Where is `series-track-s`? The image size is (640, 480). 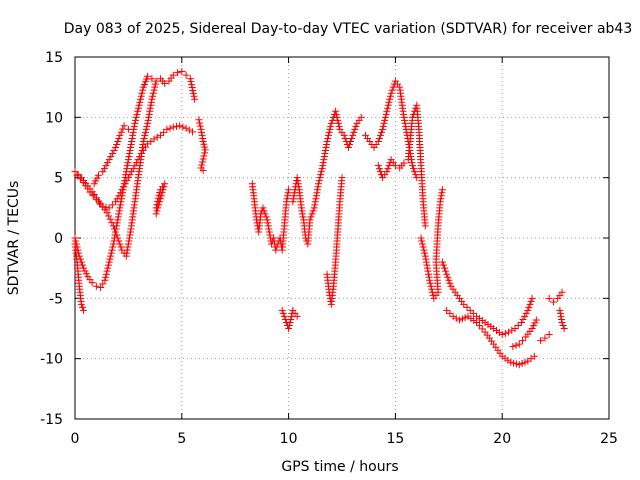 series-track-s is located at coordinates (555, 297).